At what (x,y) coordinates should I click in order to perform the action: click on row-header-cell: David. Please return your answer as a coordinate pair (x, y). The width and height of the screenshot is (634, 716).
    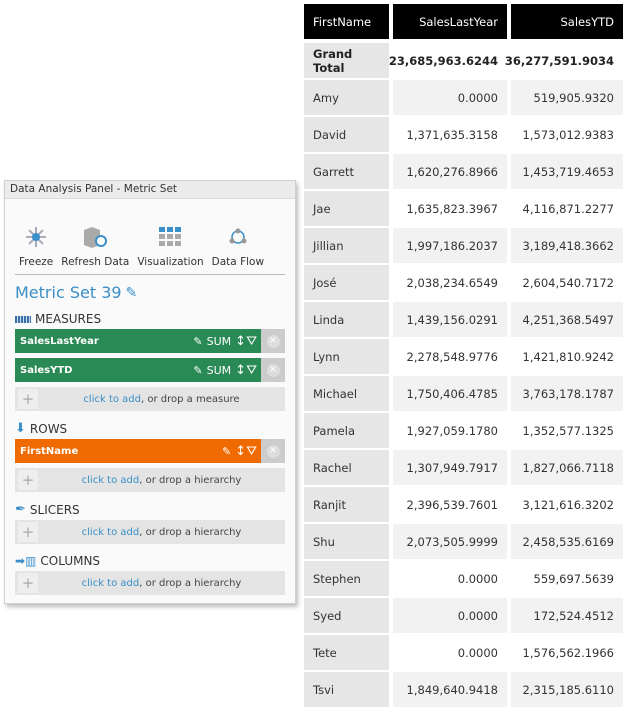
    Looking at the image, I should click on (346, 134).